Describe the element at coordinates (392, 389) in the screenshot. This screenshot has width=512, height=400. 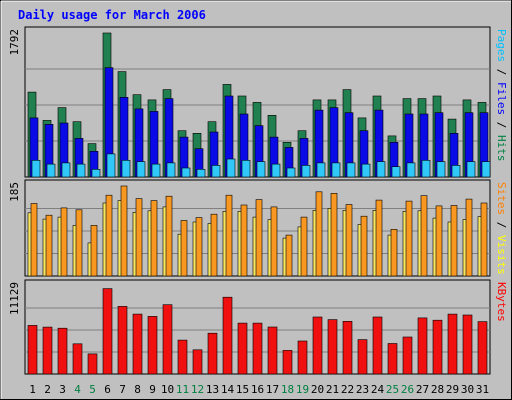
I see `x-tick-label: 25` at that location.